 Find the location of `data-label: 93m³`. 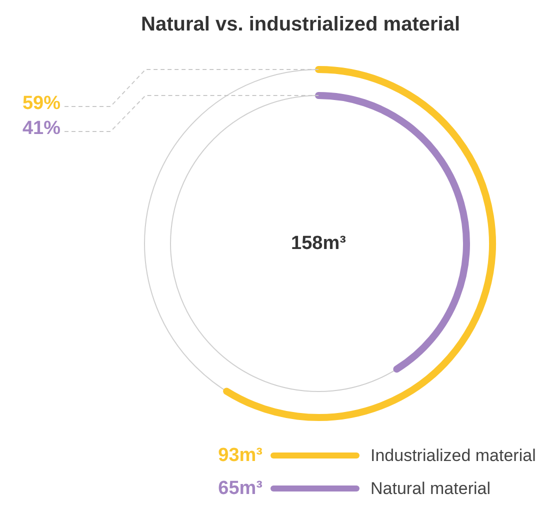

data-label: 93m³ is located at coordinates (240, 455).